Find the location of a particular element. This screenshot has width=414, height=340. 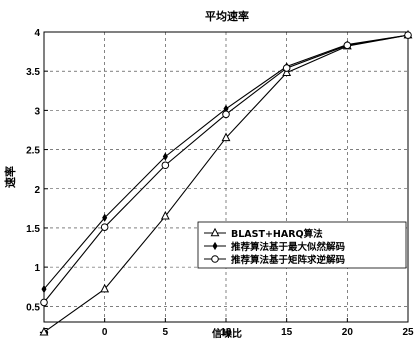

x-tick-label: 15 is located at coordinates (287, 332).